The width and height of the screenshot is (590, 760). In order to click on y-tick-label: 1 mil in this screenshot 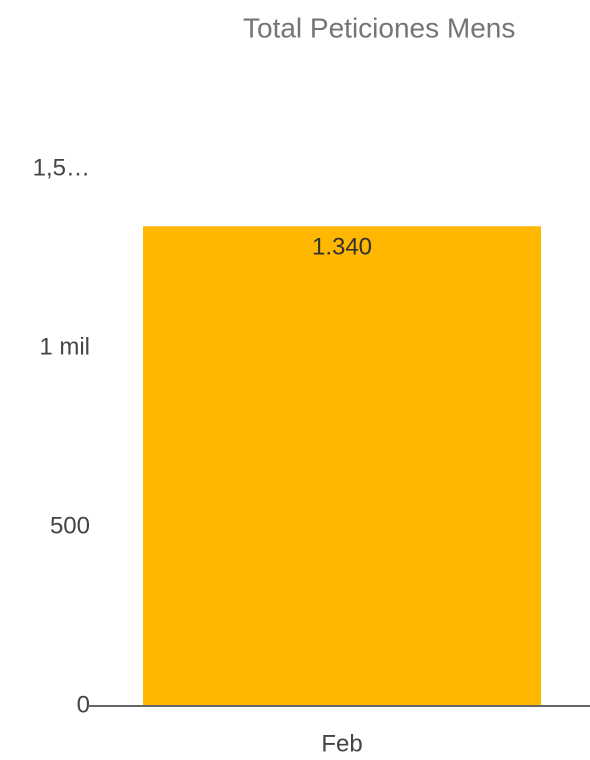, I will do `click(64, 346)`.